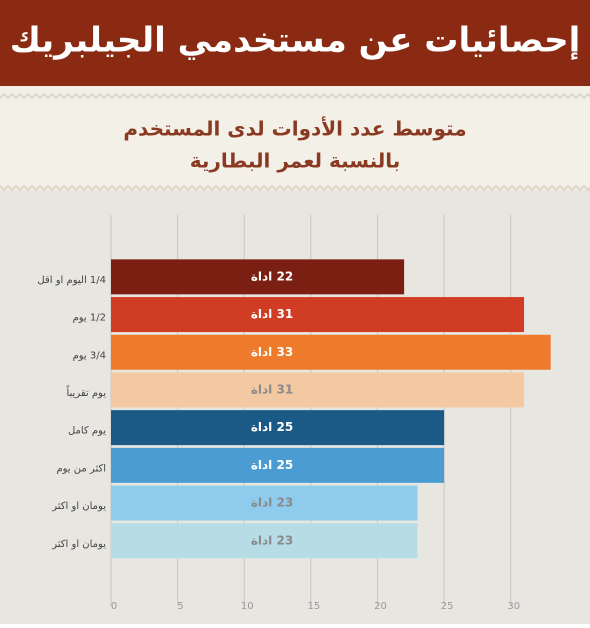 The height and width of the screenshot is (628, 590). What do you see at coordinates (295, 96) in the screenshot?
I see `zigzag-top` at bounding box center [295, 96].